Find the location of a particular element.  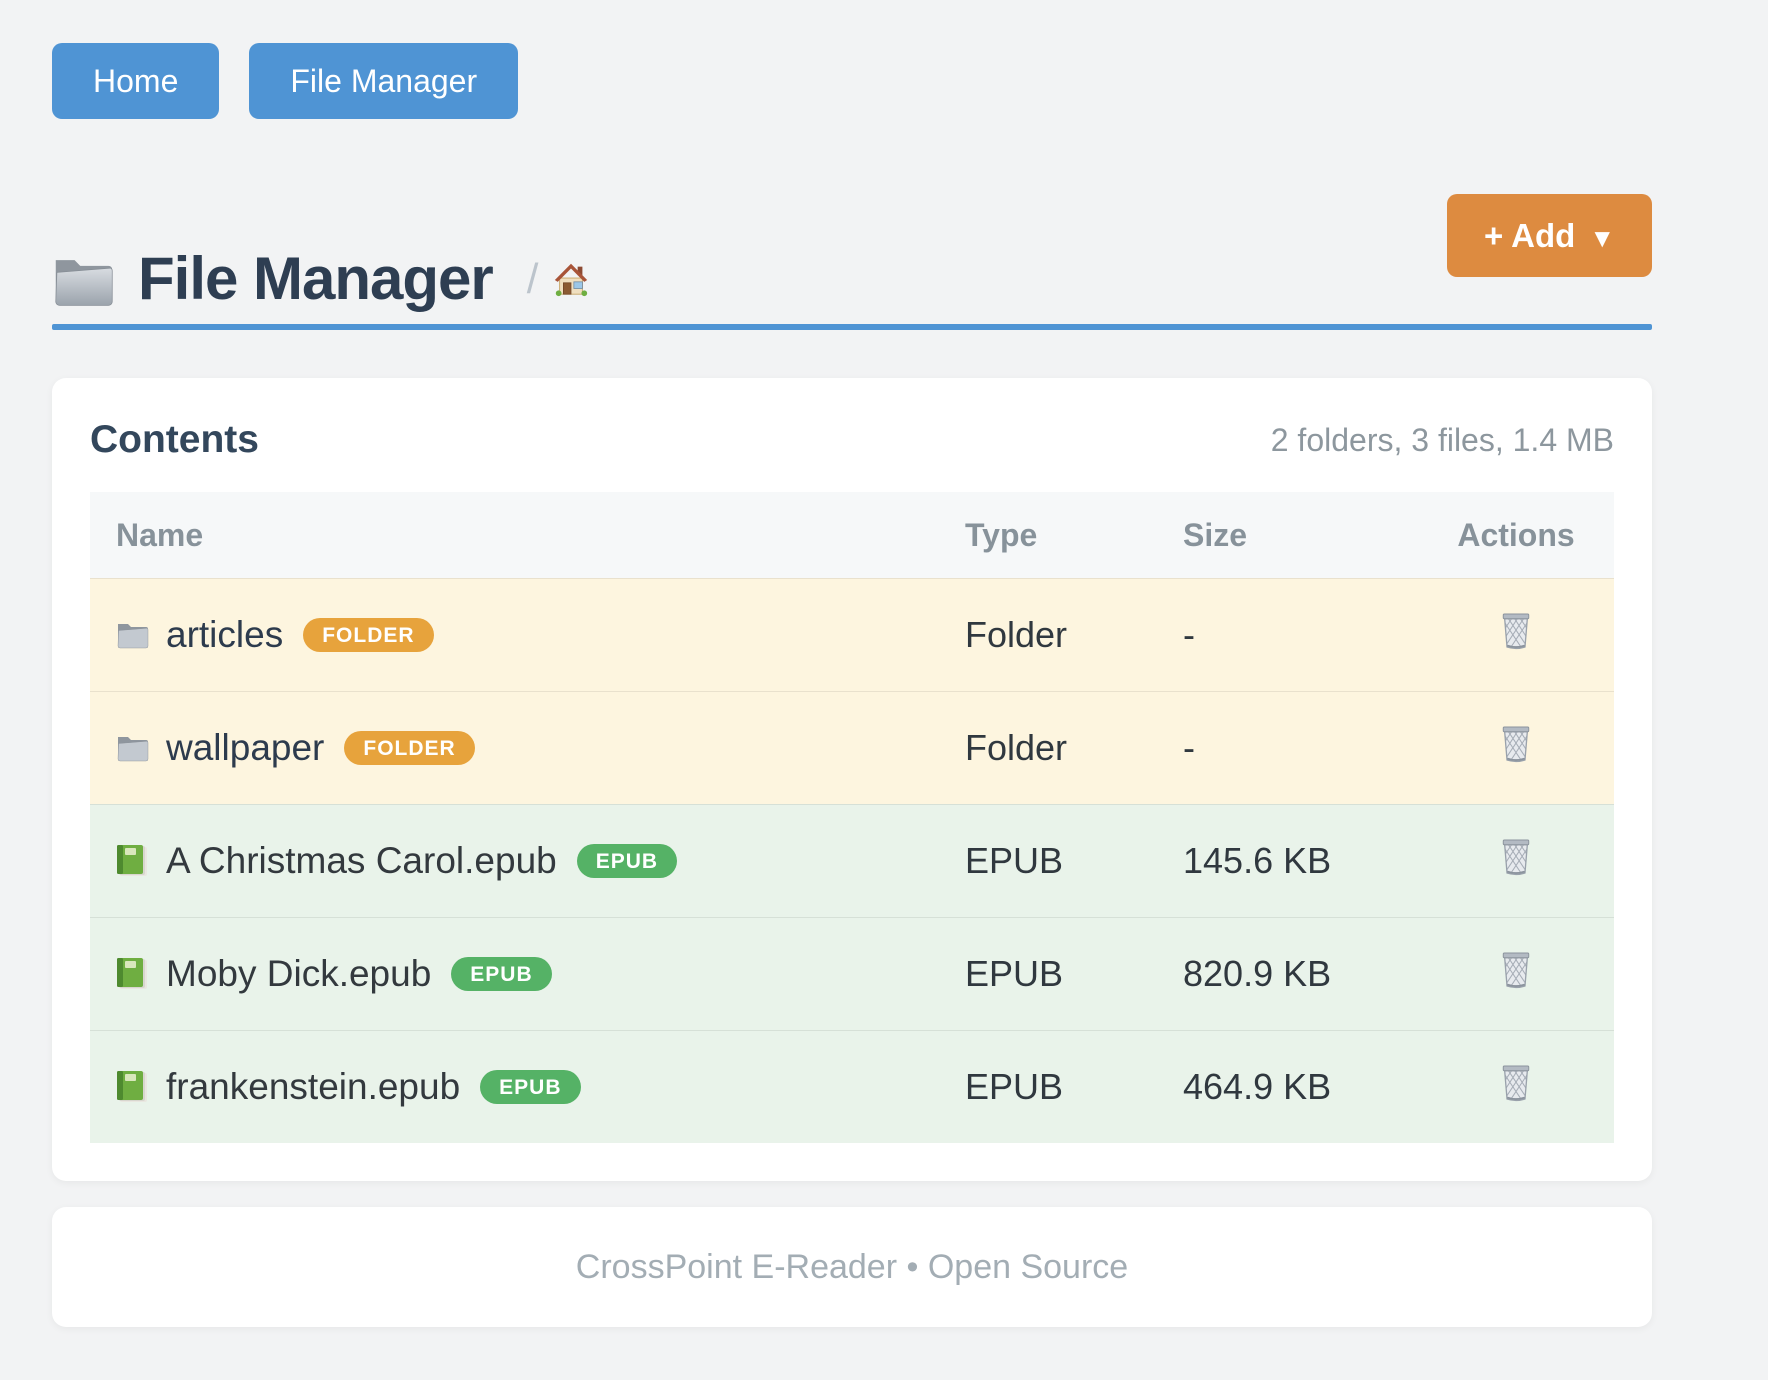

file-name: wallpaper is located at coordinates (245, 747).